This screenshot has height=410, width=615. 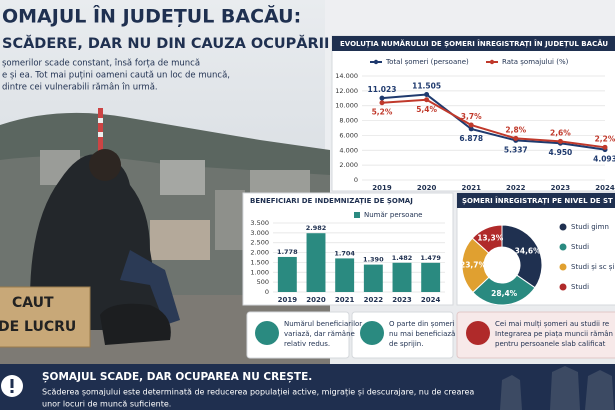 I want to click on sign, so click(x=45, y=317).